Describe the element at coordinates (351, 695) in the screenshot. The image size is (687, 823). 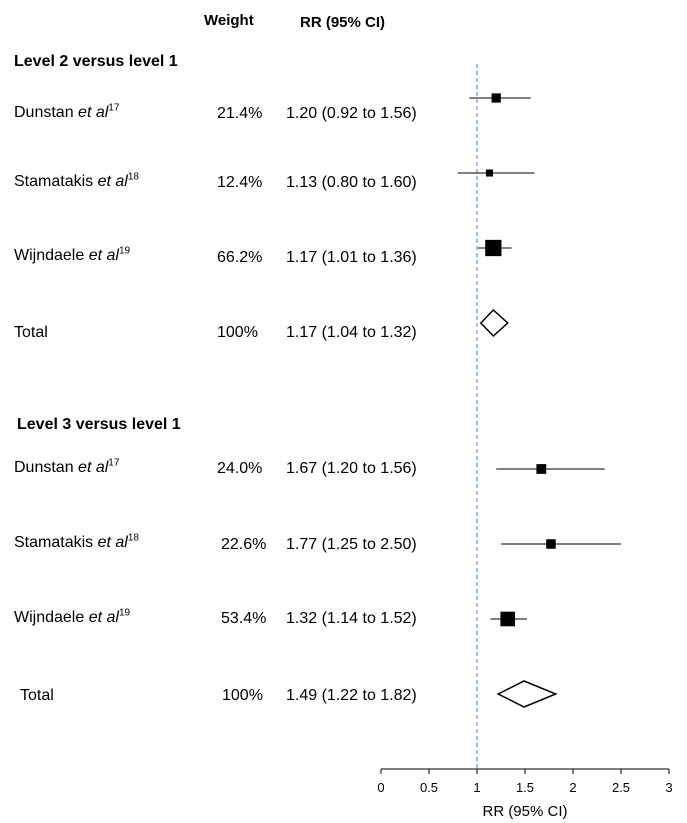
I see `ci-text: 1.49 (1.22 to 1.82)` at that location.